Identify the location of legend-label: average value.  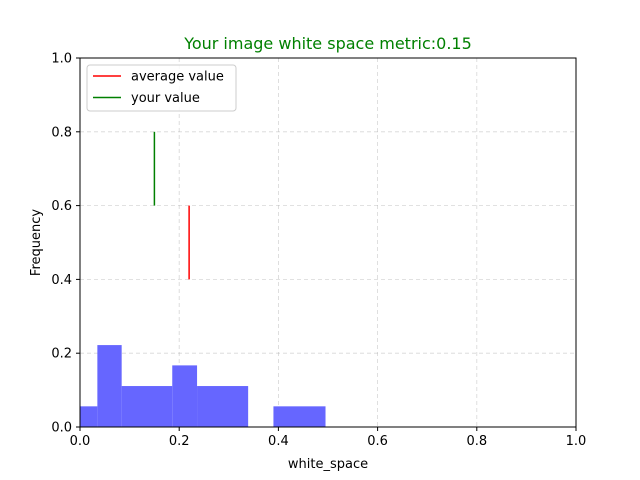
(177, 77).